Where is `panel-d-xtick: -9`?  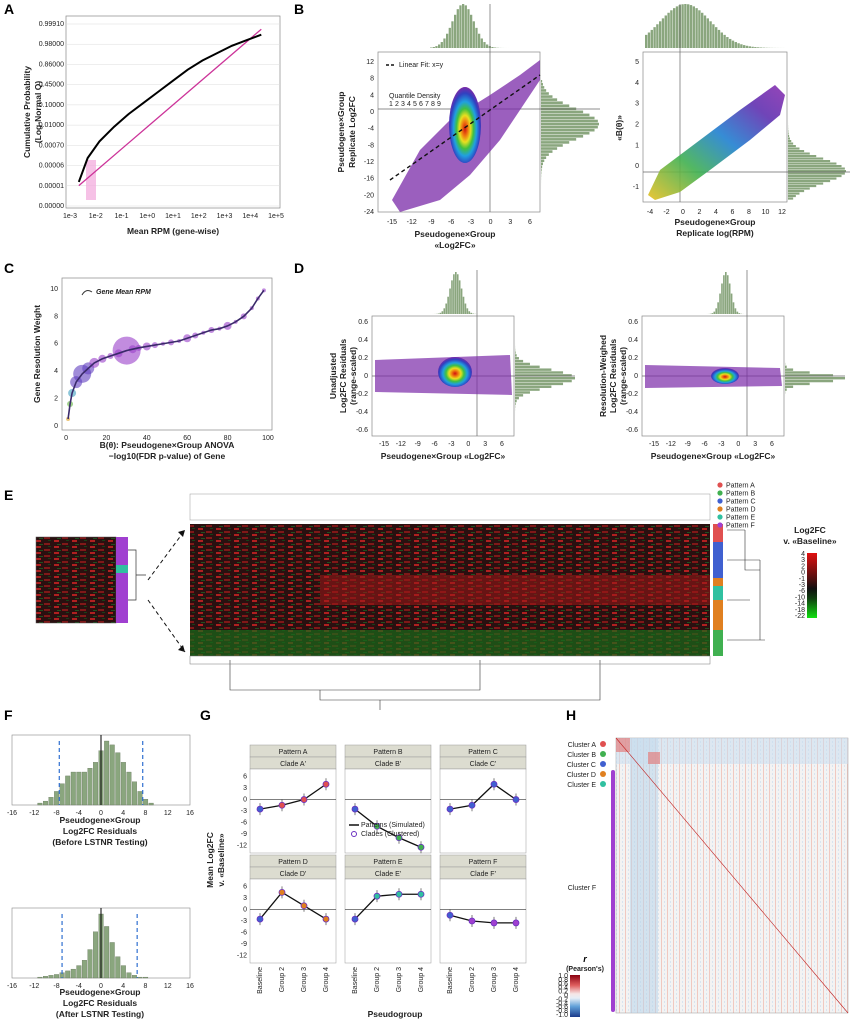
panel-d-xtick: -9 is located at coordinates (688, 444).